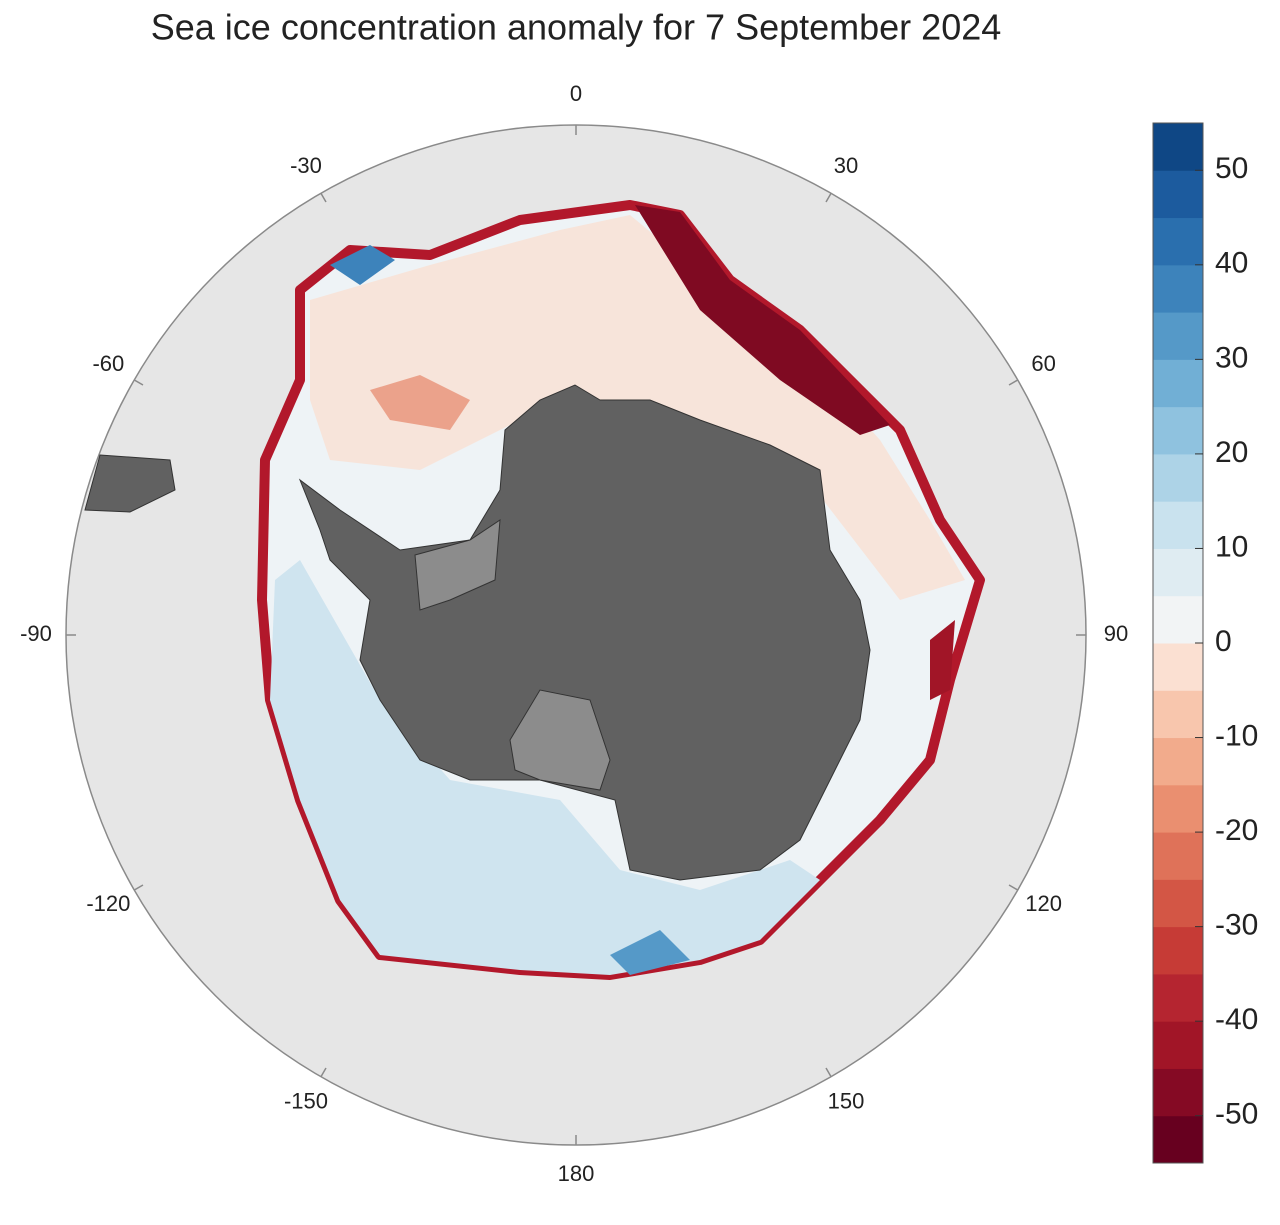  I want to click on colorbar-tick-label: 20, so click(1231, 452).